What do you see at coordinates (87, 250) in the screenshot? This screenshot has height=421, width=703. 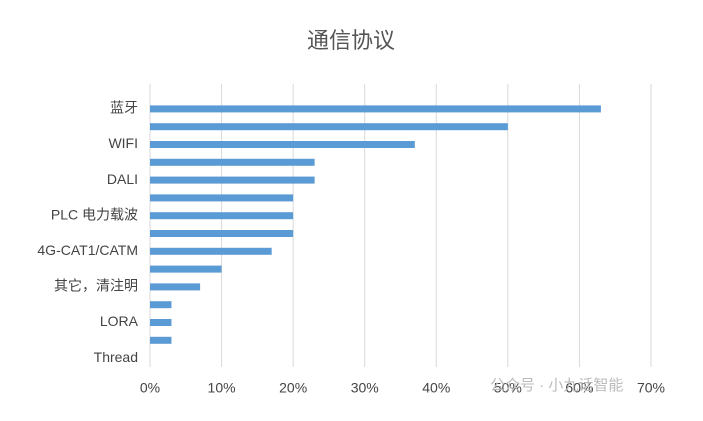 I see `y-tick-label: 4G-CAT1/CATM` at bounding box center [87, 250].